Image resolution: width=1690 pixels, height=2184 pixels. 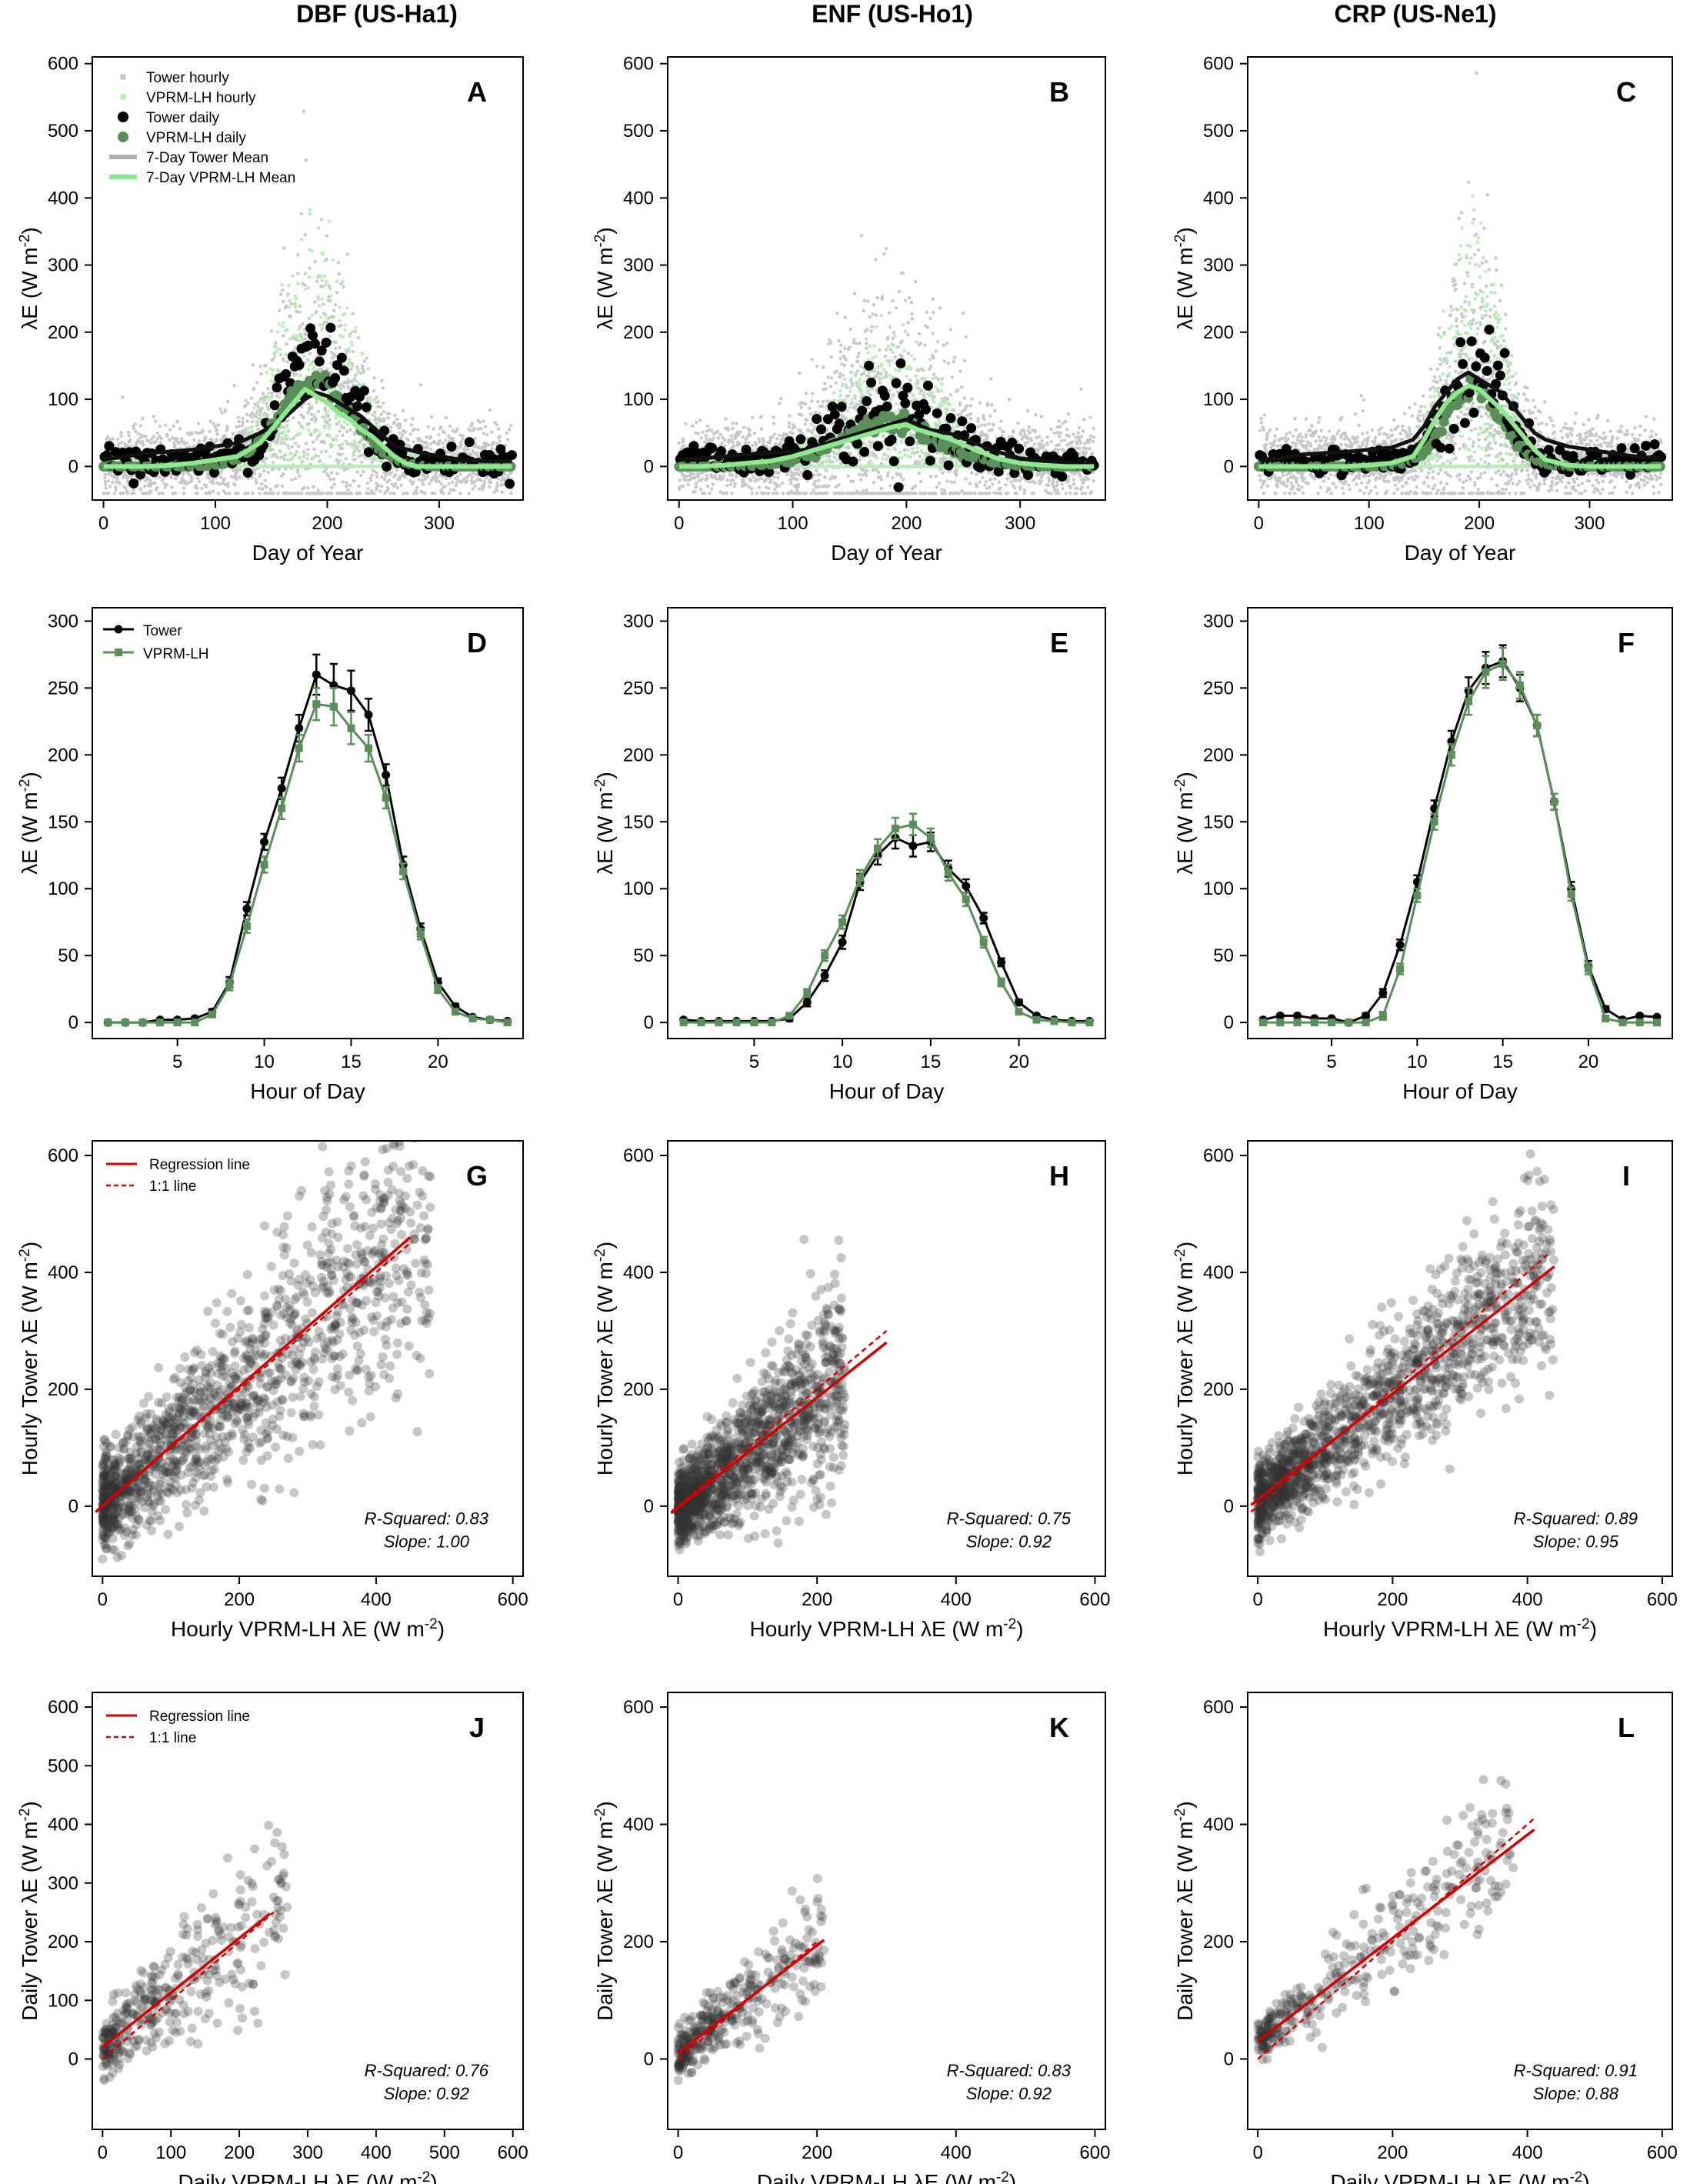 I want to click on y-tick-label: 500, so click(x=63, y=131).